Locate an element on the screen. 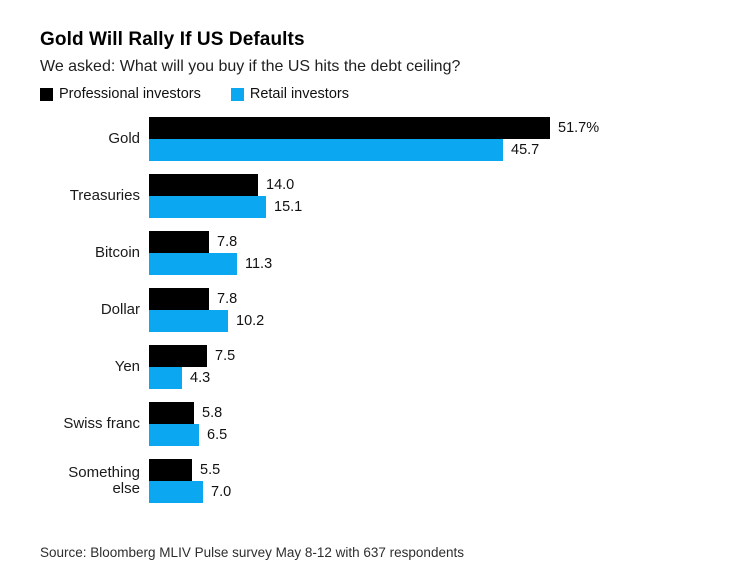 The width and height of the screenshot is (750, 587). bar-line-retail: 11.3 is located at coordinates (211, 264).